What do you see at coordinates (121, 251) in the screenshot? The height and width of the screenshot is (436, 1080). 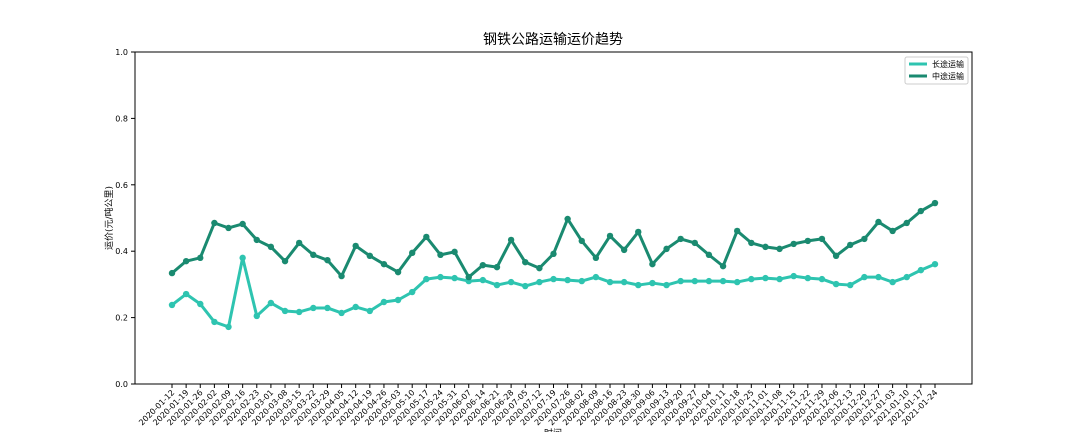 I see `y-tick-label: 0.4` at bounding box center [121, 251].